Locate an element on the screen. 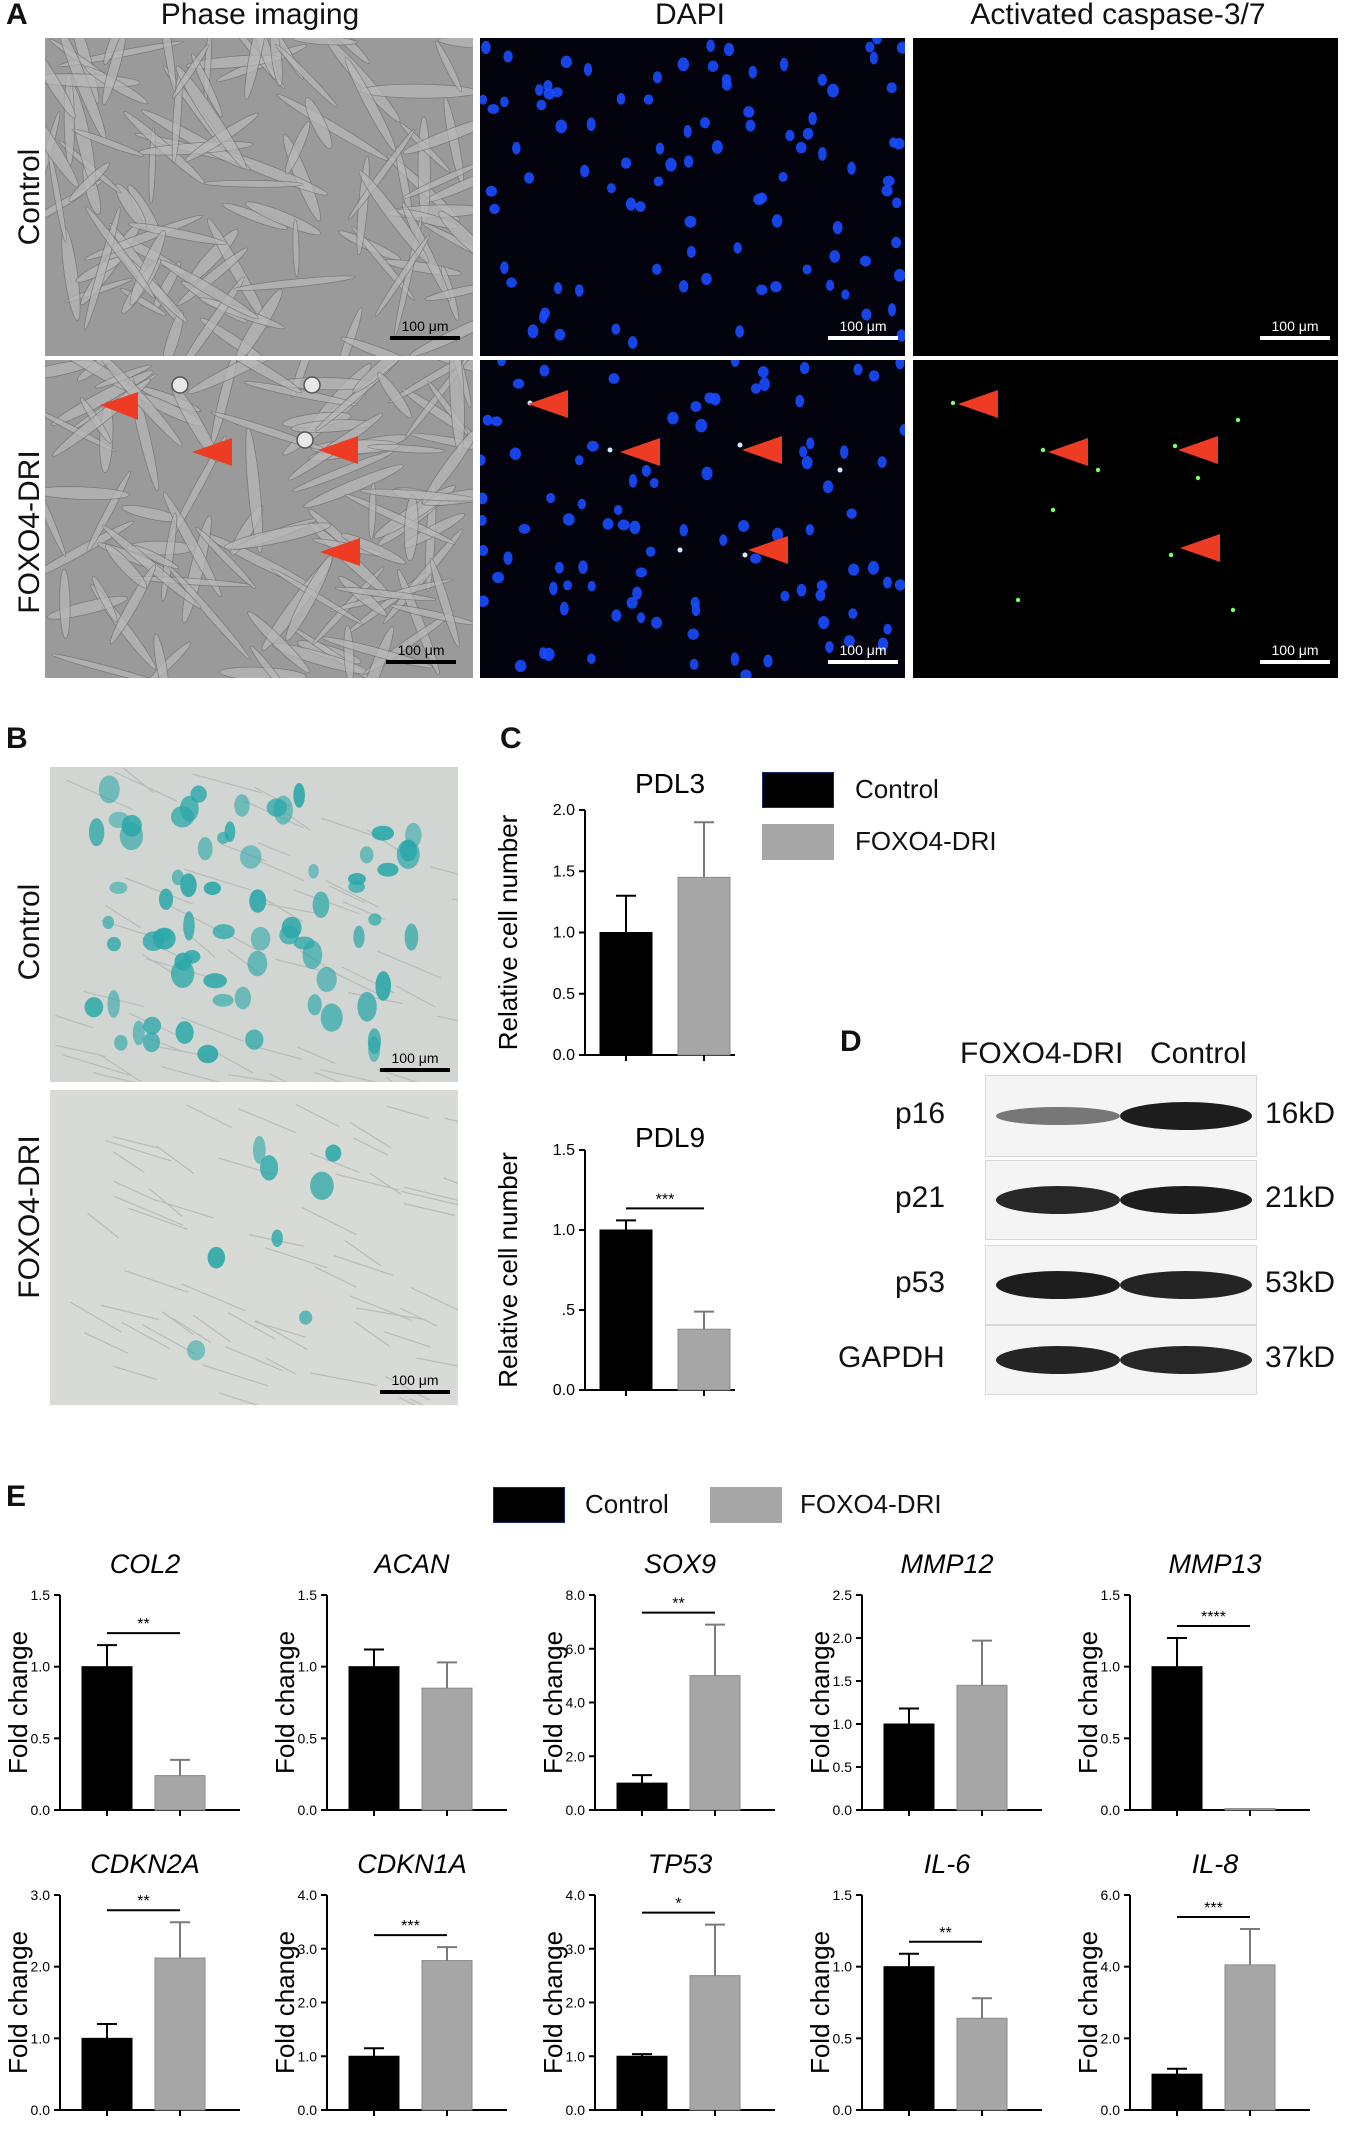 The width and height of the screenshot is (1350, 2140). significance-label: **** is located at coordinates (1213, 1617).